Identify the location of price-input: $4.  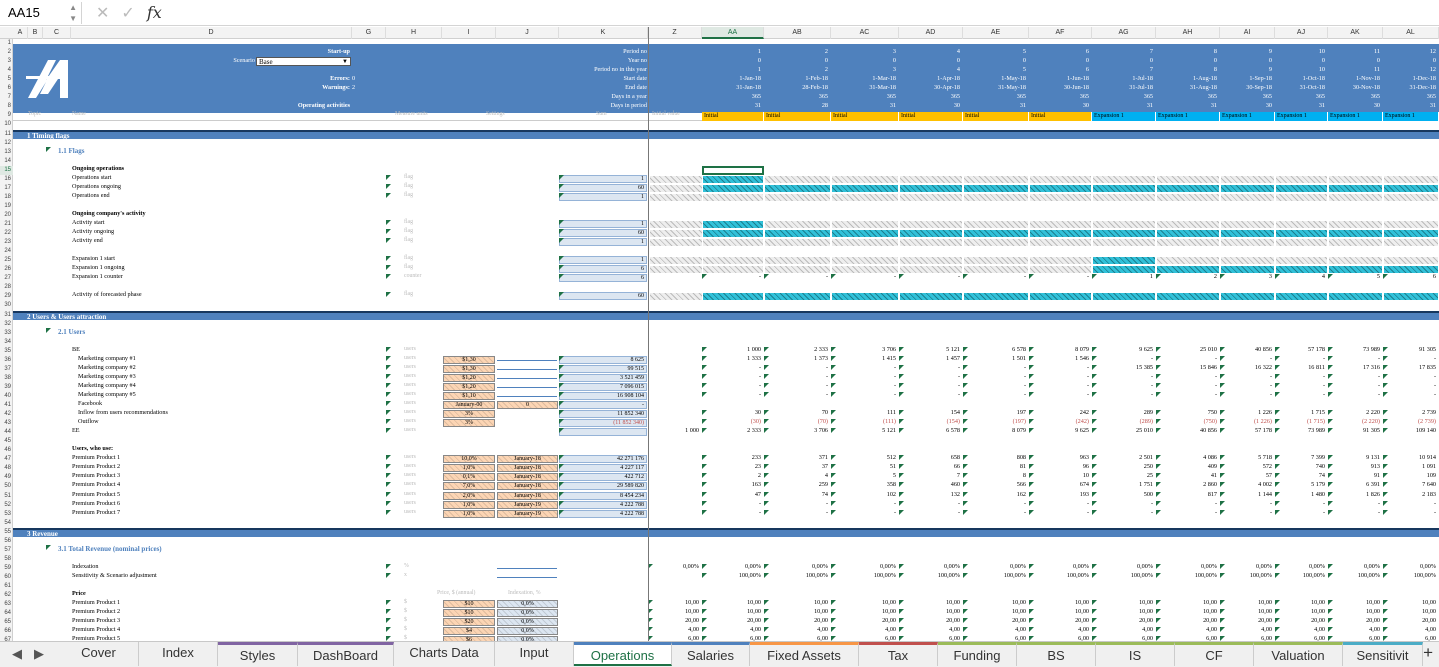
(469, 631).